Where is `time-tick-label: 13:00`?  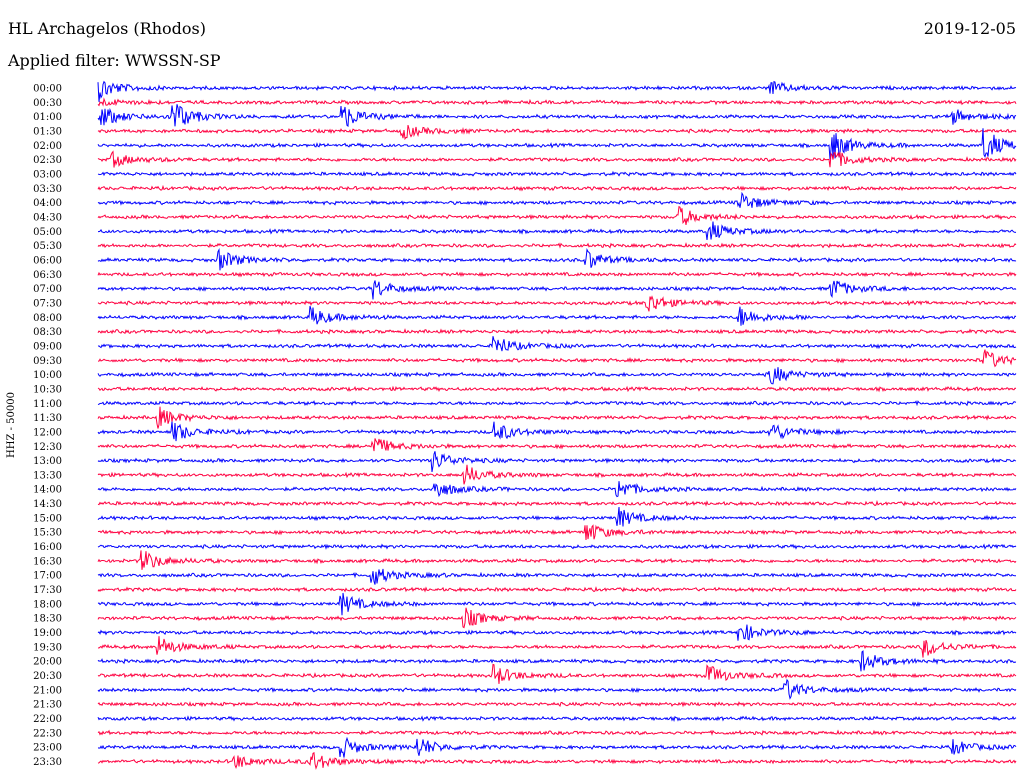
time-tick-label: 13:00 is located at coordinates (47, 461).